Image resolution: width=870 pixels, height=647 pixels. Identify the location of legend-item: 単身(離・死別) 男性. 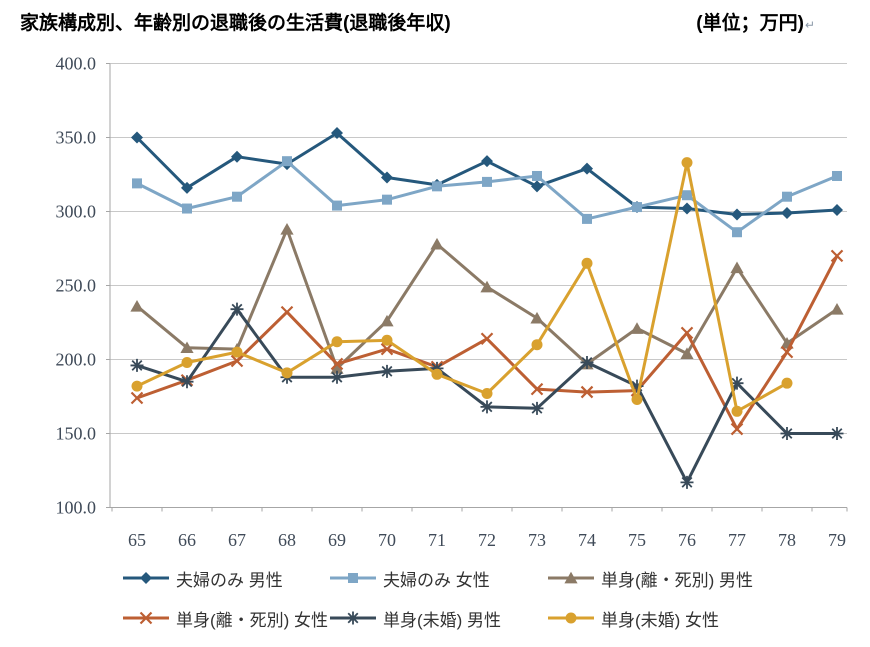
(708, 578).